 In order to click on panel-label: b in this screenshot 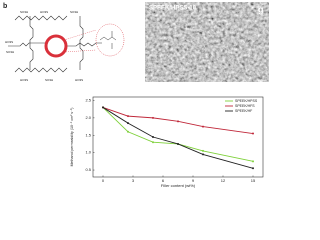, I will do `click(5, 6)`.